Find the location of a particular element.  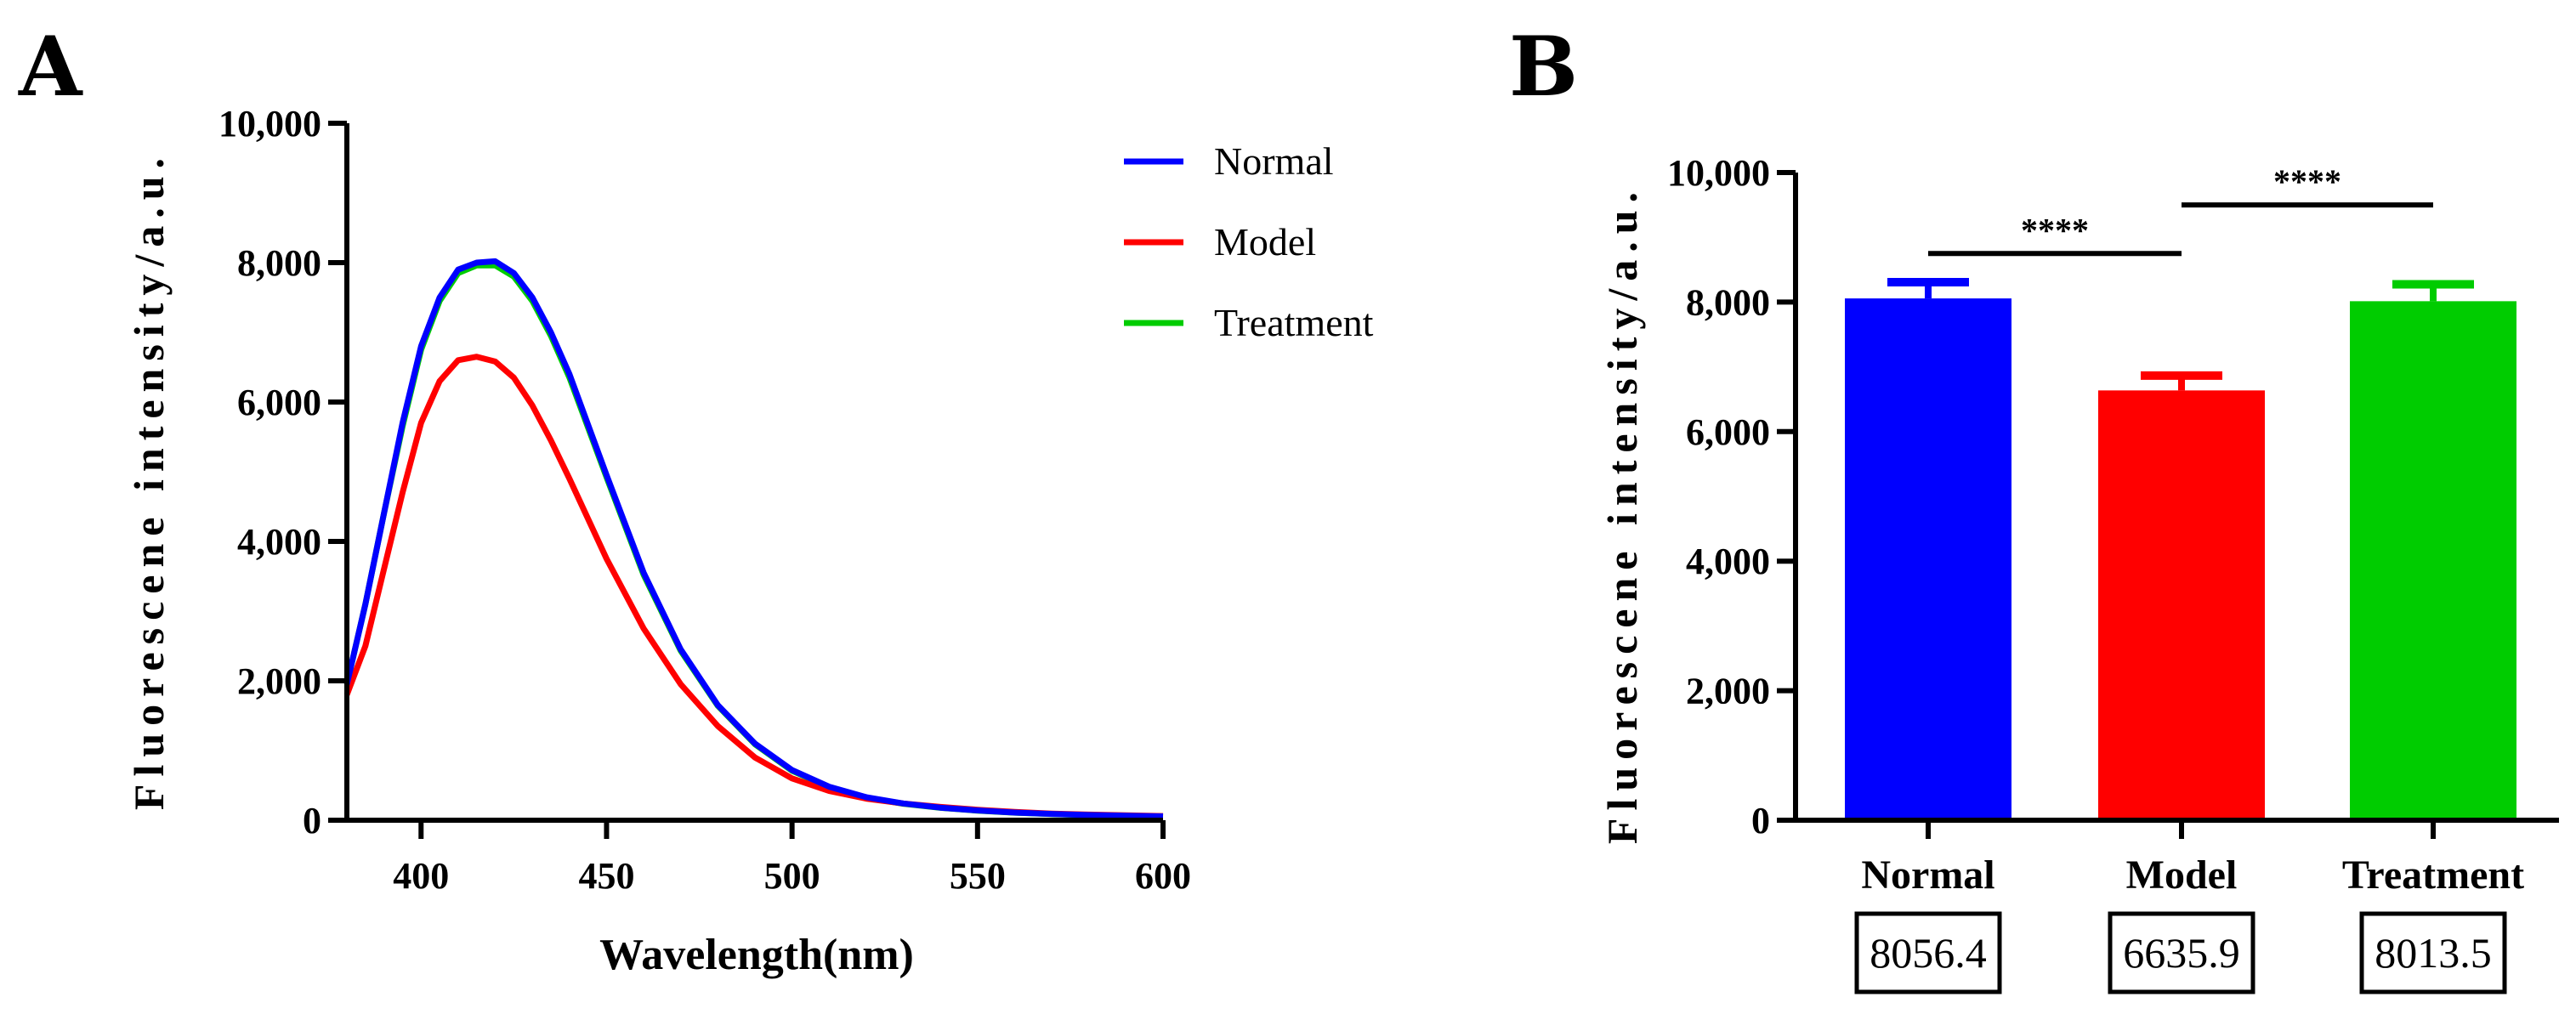

legend-label-treatment: Treatment is located at coordinates (1294, 322).